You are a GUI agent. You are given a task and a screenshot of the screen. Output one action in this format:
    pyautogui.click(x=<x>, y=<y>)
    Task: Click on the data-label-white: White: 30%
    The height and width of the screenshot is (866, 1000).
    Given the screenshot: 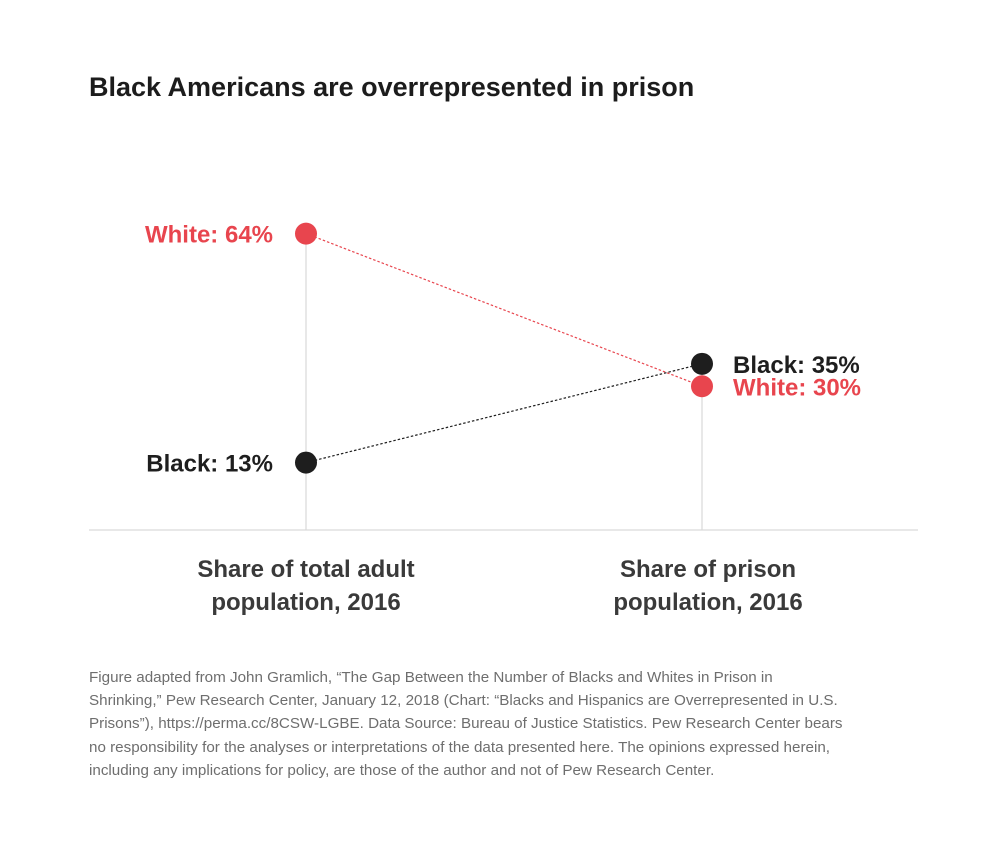 What is the action you would take?
    pyautogui.click(x=797, y=387)
    